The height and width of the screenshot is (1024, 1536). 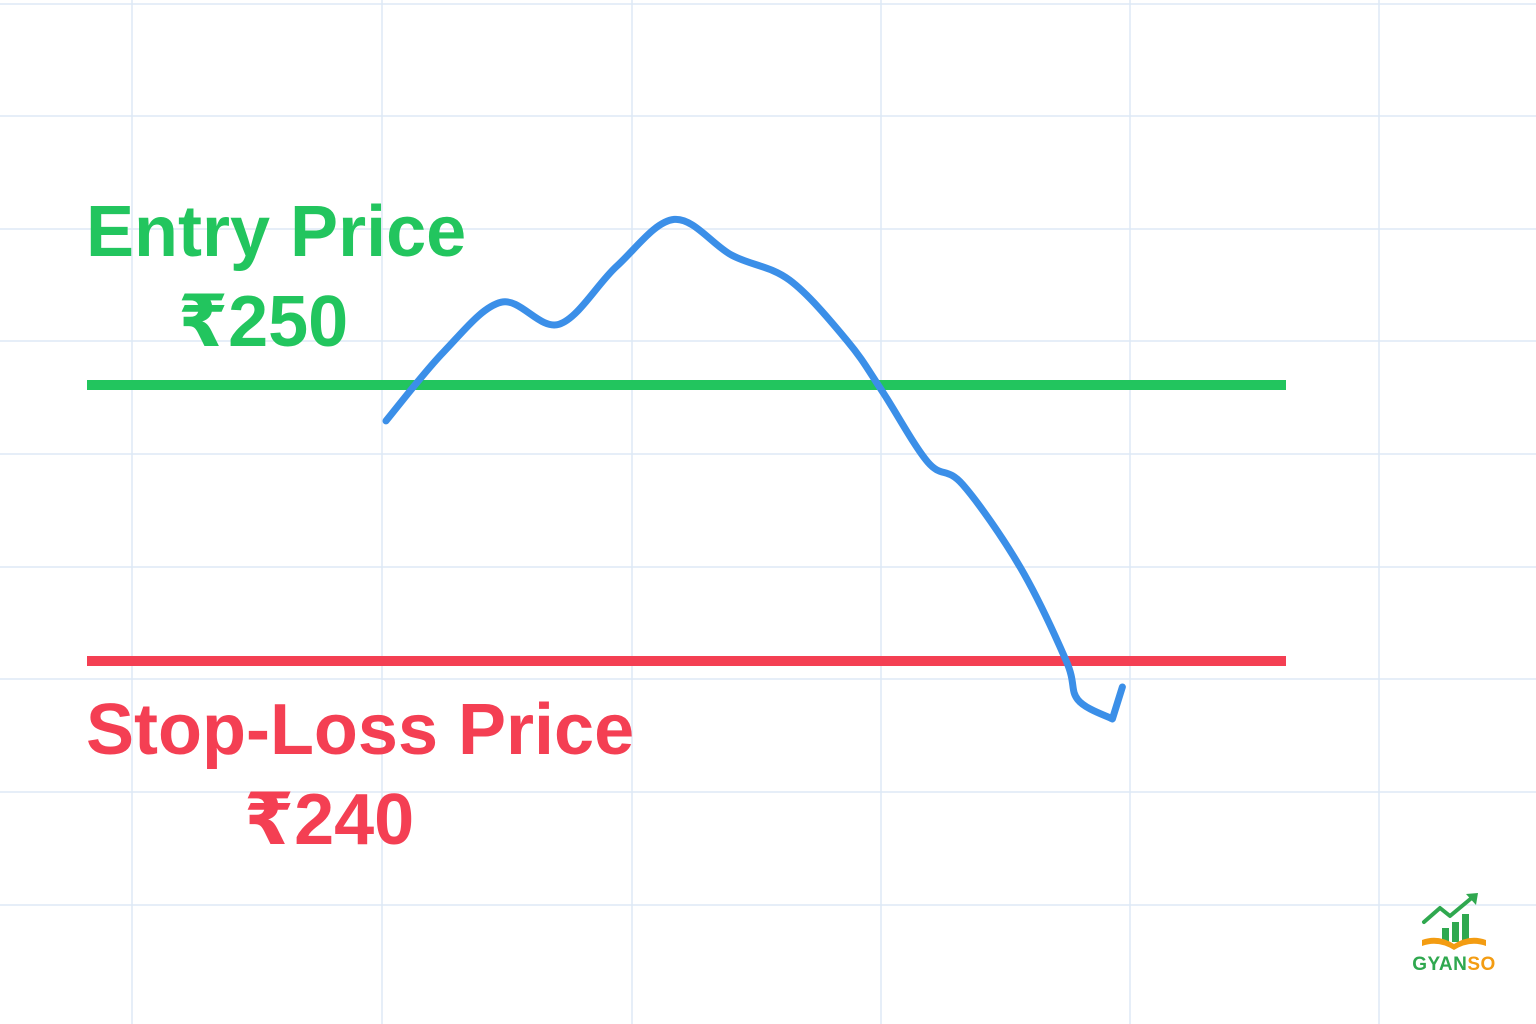 I want to click on brand-name: GYANSO, so click(x=1454, y=965).